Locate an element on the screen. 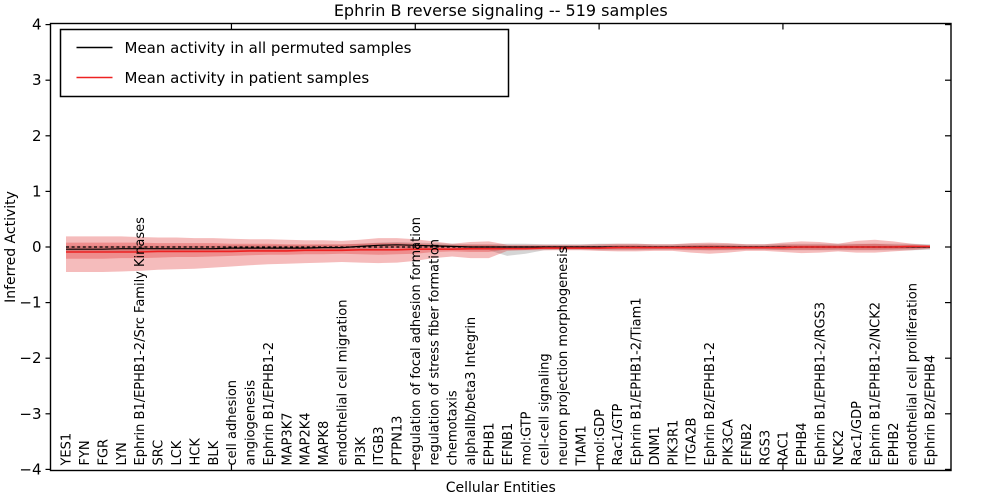  x-tick-label: NCK2 is located at coordinates (839, 448).